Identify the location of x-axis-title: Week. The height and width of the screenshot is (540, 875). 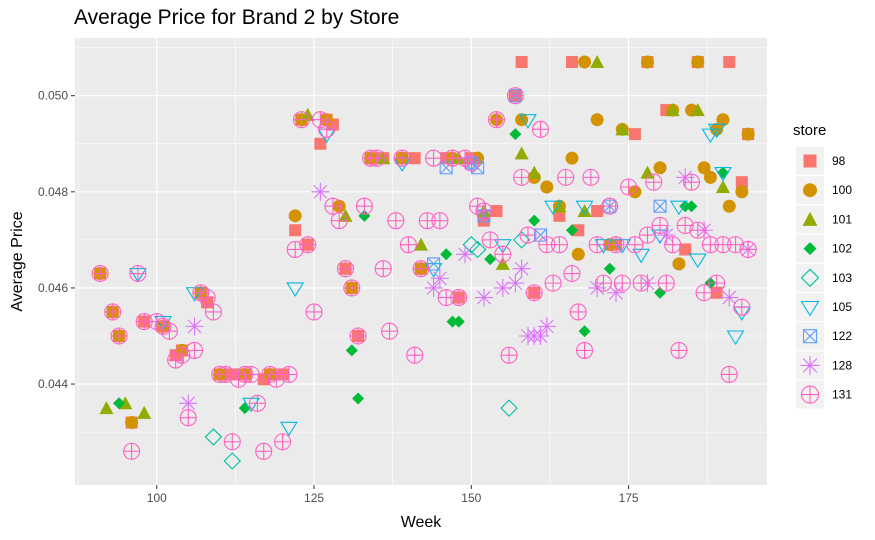
(422, 522).